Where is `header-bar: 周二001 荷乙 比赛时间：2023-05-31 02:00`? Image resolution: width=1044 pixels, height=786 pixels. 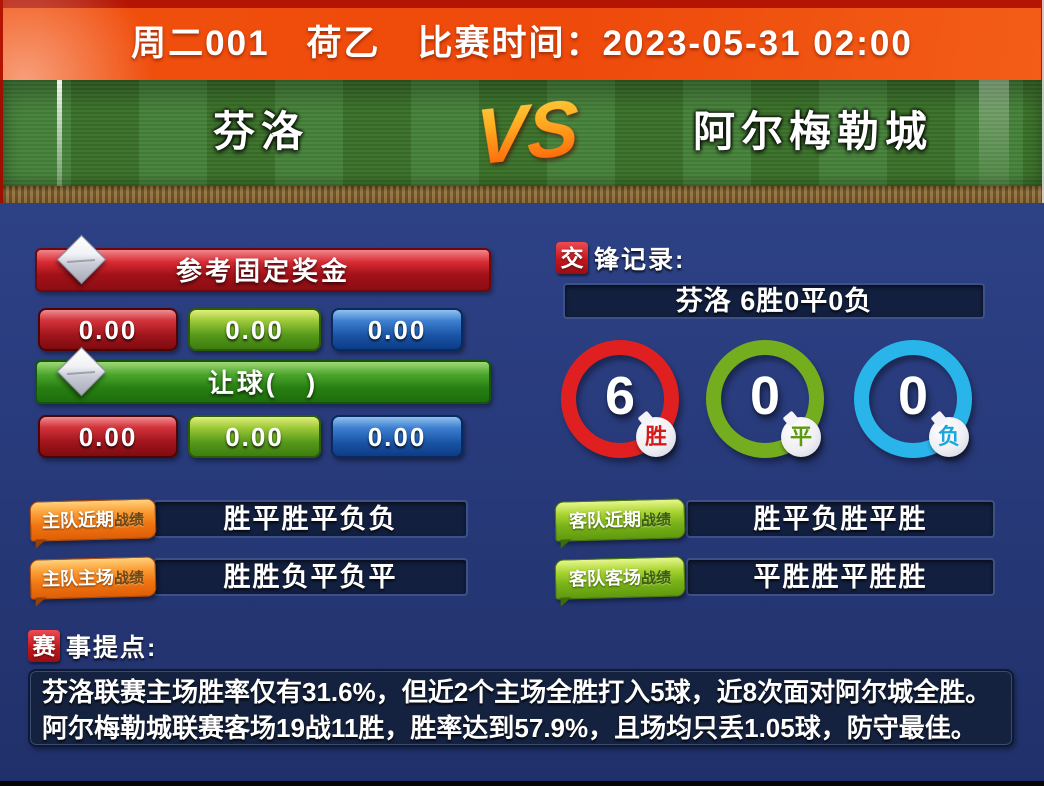
header-bar: 周二001 荷乙 比赛时间：2023-05-31 02:00 is located at coordinates (522, 45).